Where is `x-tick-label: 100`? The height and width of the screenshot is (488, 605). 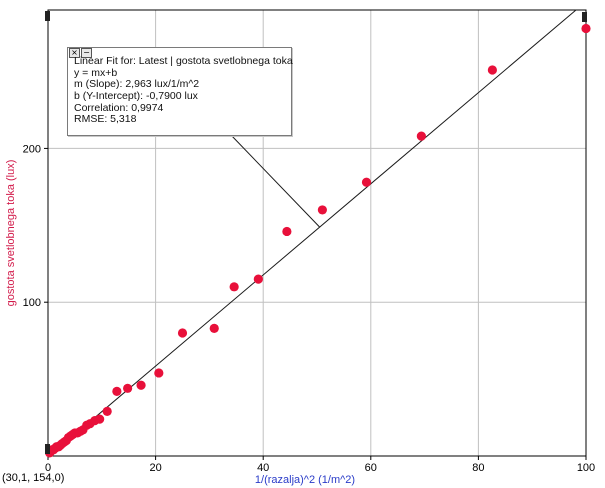
x-tick-label: 100 is located at coordinates (586, 468).